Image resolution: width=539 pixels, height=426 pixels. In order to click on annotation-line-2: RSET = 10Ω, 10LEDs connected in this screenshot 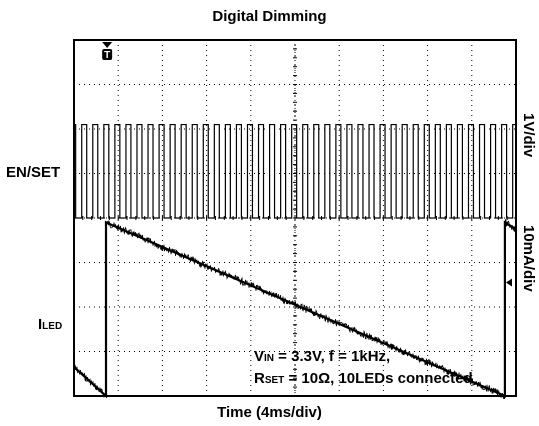, I will do `click(363, 380)`.